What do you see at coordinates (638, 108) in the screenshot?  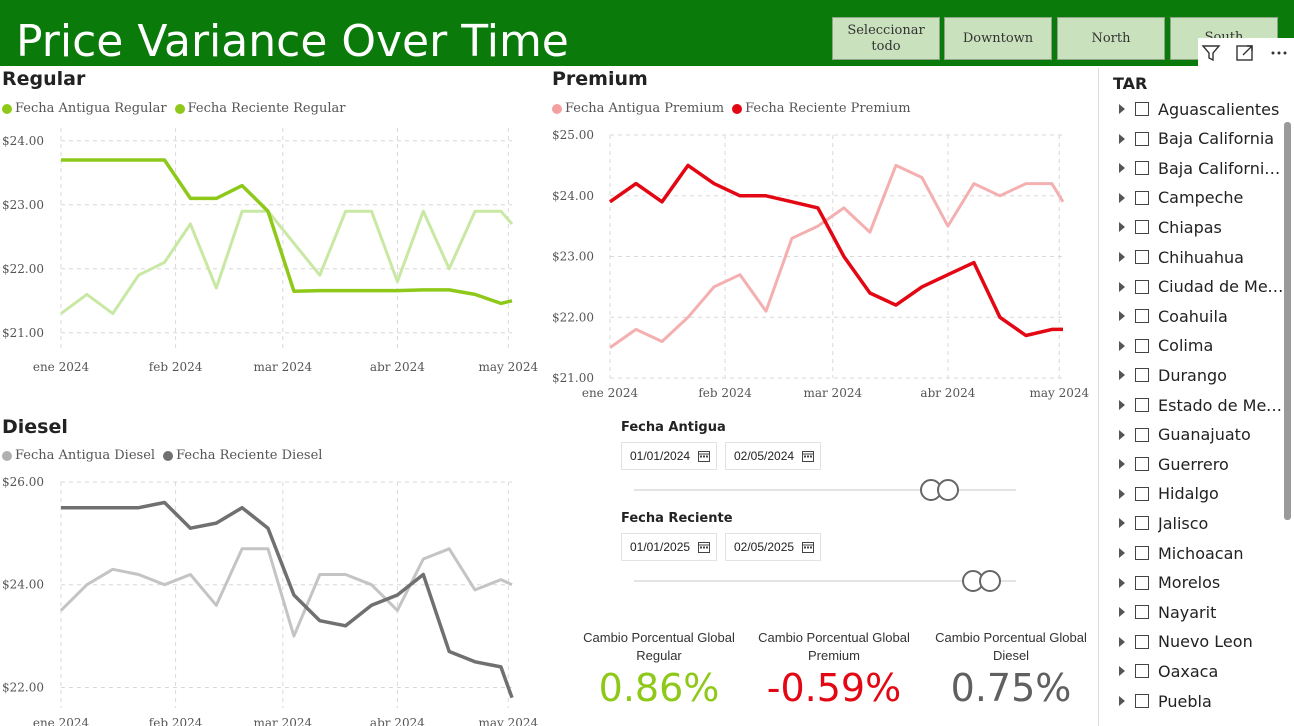 I see `legend-item: Fecha Antigua Premium` at bounding box center [638, 108].